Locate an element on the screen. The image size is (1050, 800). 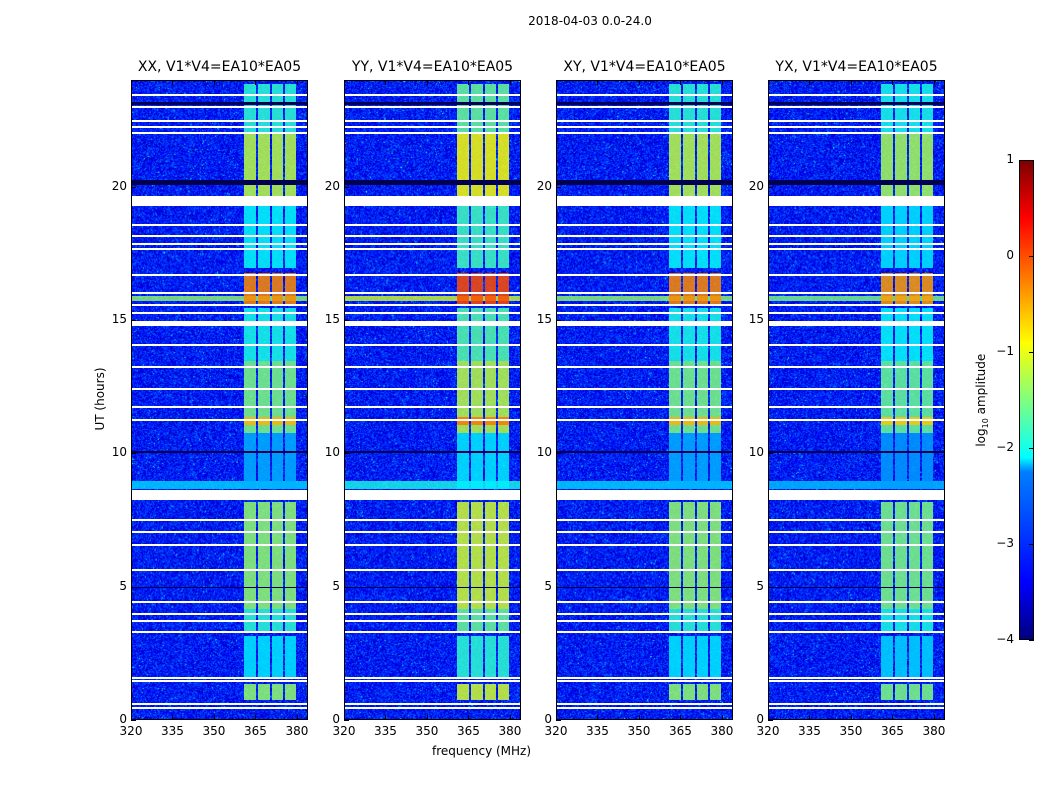
panel-title: YX, V1*V4=EA10*EA05 is located at coordinates (856, 67).